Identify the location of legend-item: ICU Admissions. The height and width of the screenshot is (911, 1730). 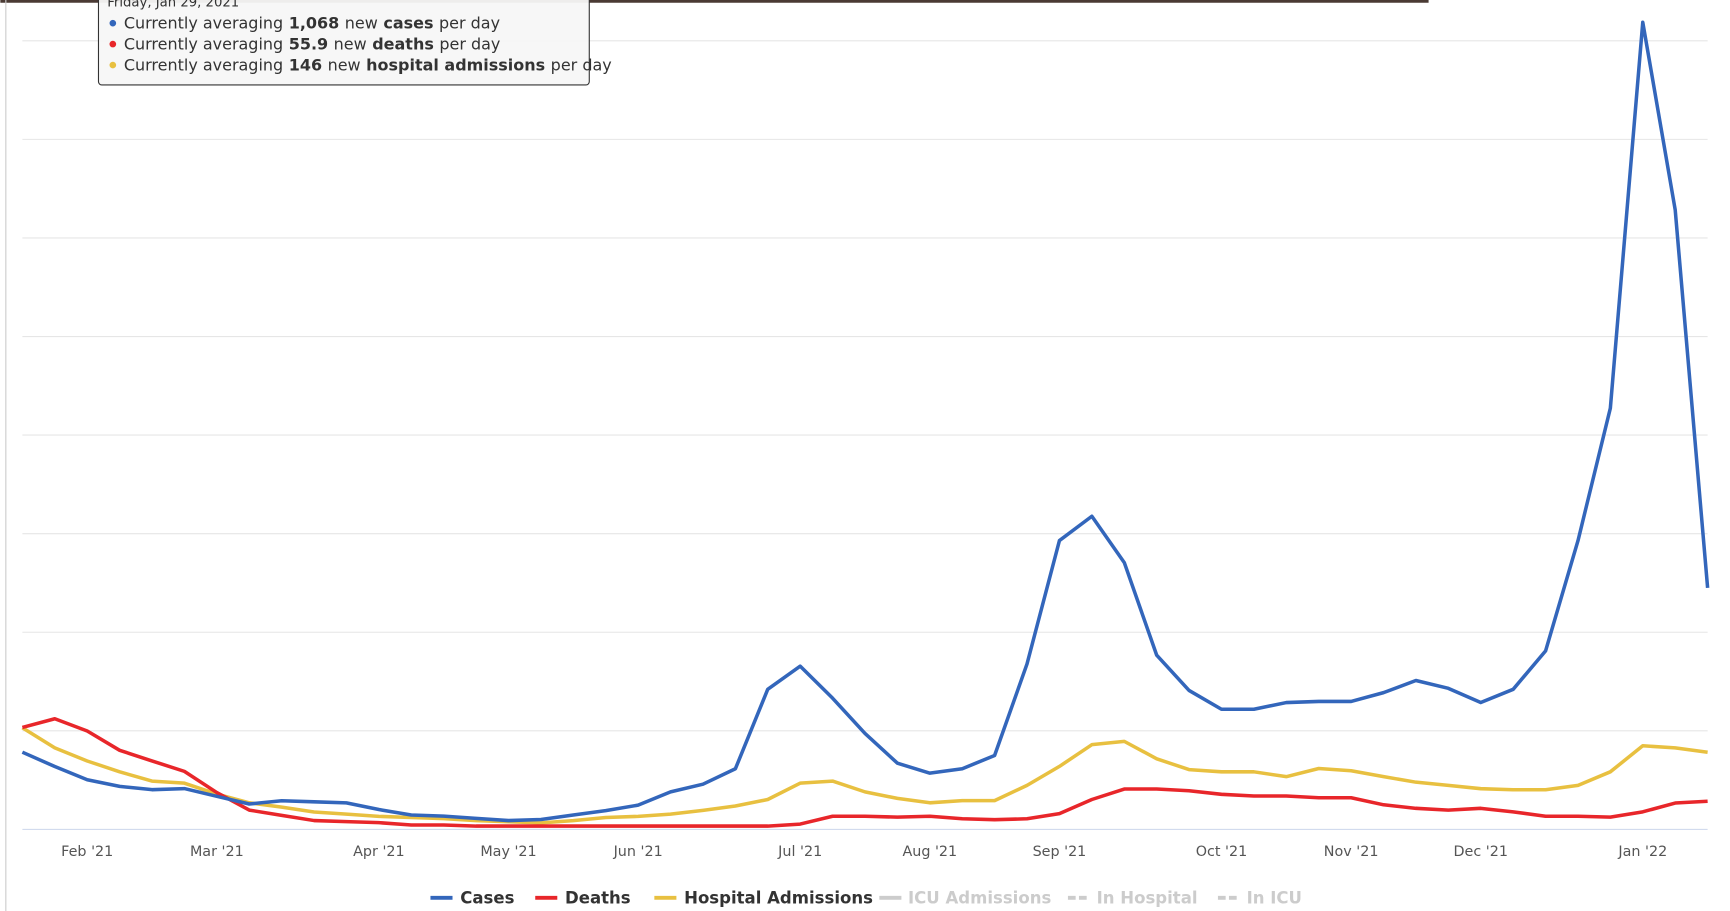
(965, 897).